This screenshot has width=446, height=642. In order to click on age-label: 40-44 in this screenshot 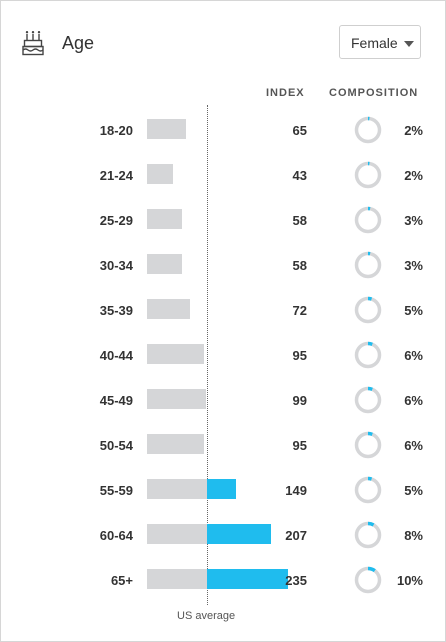, I will do `click(116, 355)`.